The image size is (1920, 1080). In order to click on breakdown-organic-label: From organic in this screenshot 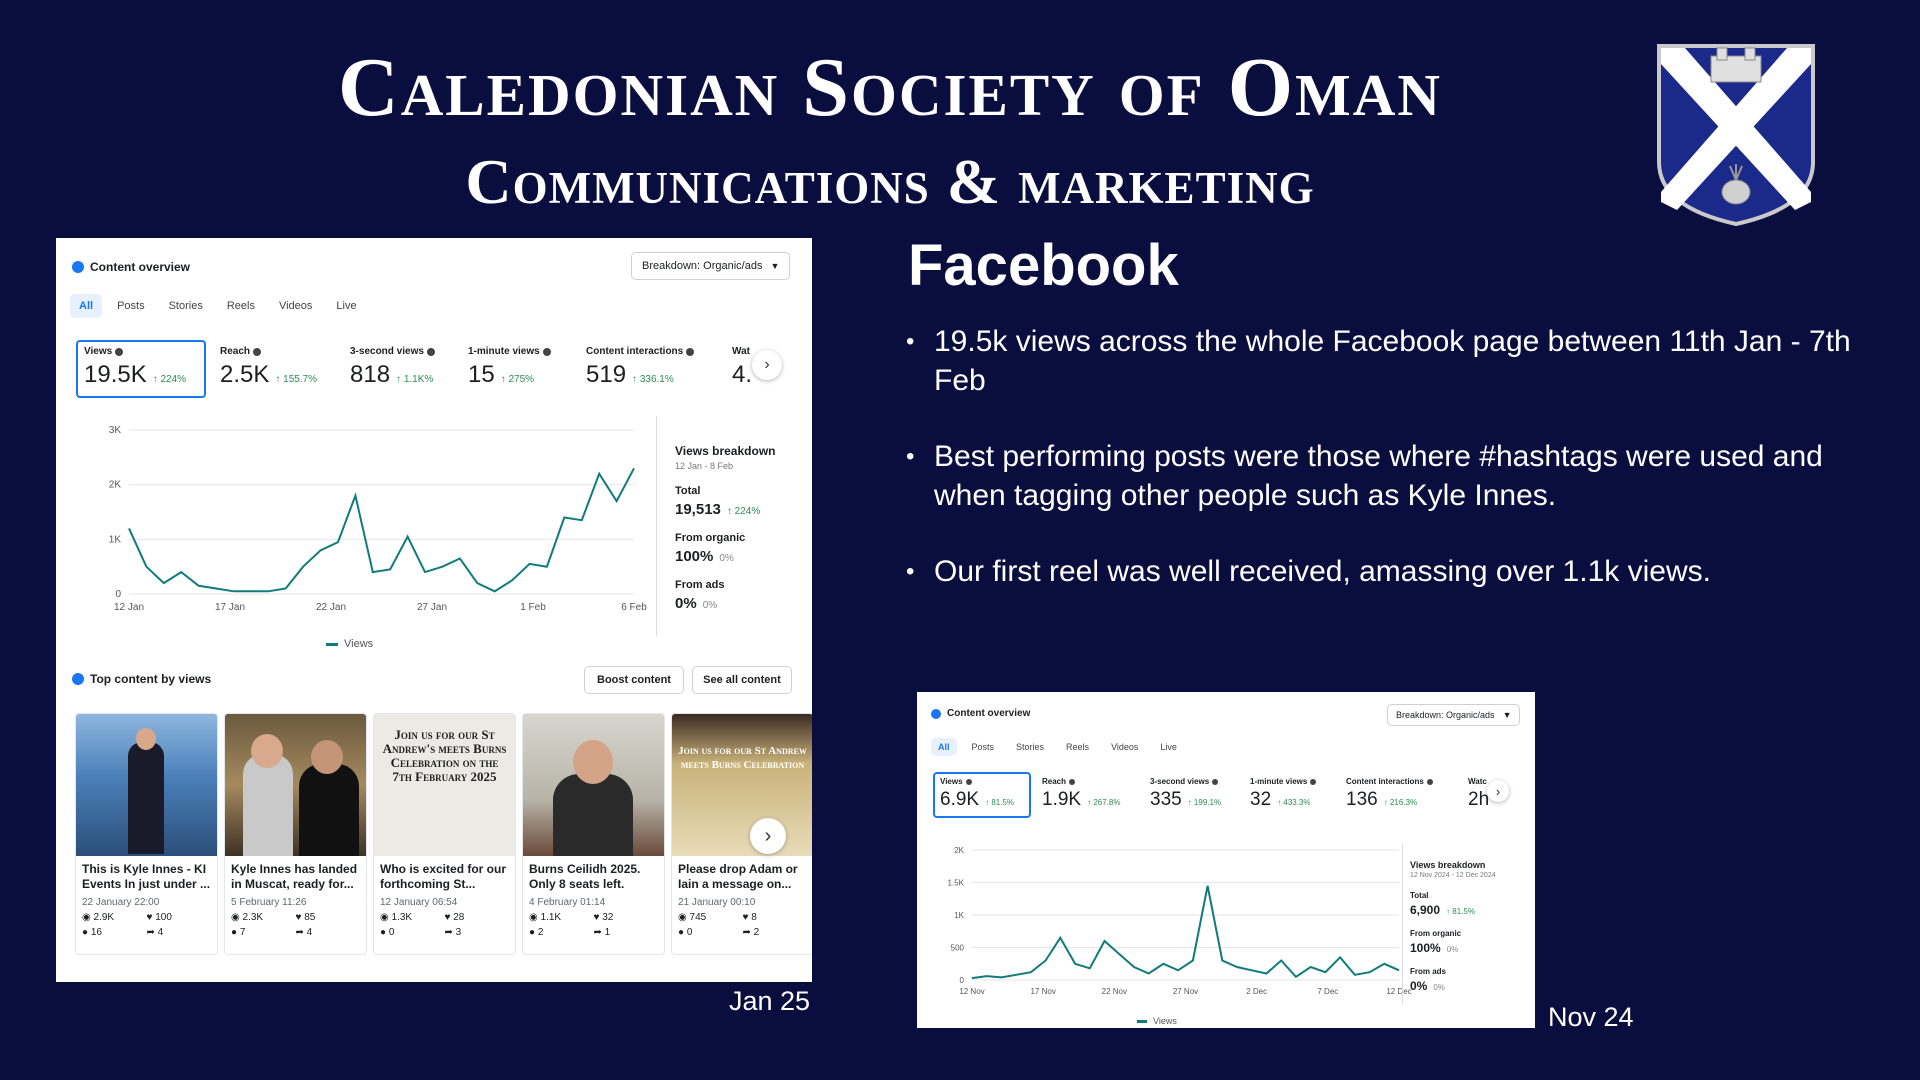, I will do `click(1436, 933)`.